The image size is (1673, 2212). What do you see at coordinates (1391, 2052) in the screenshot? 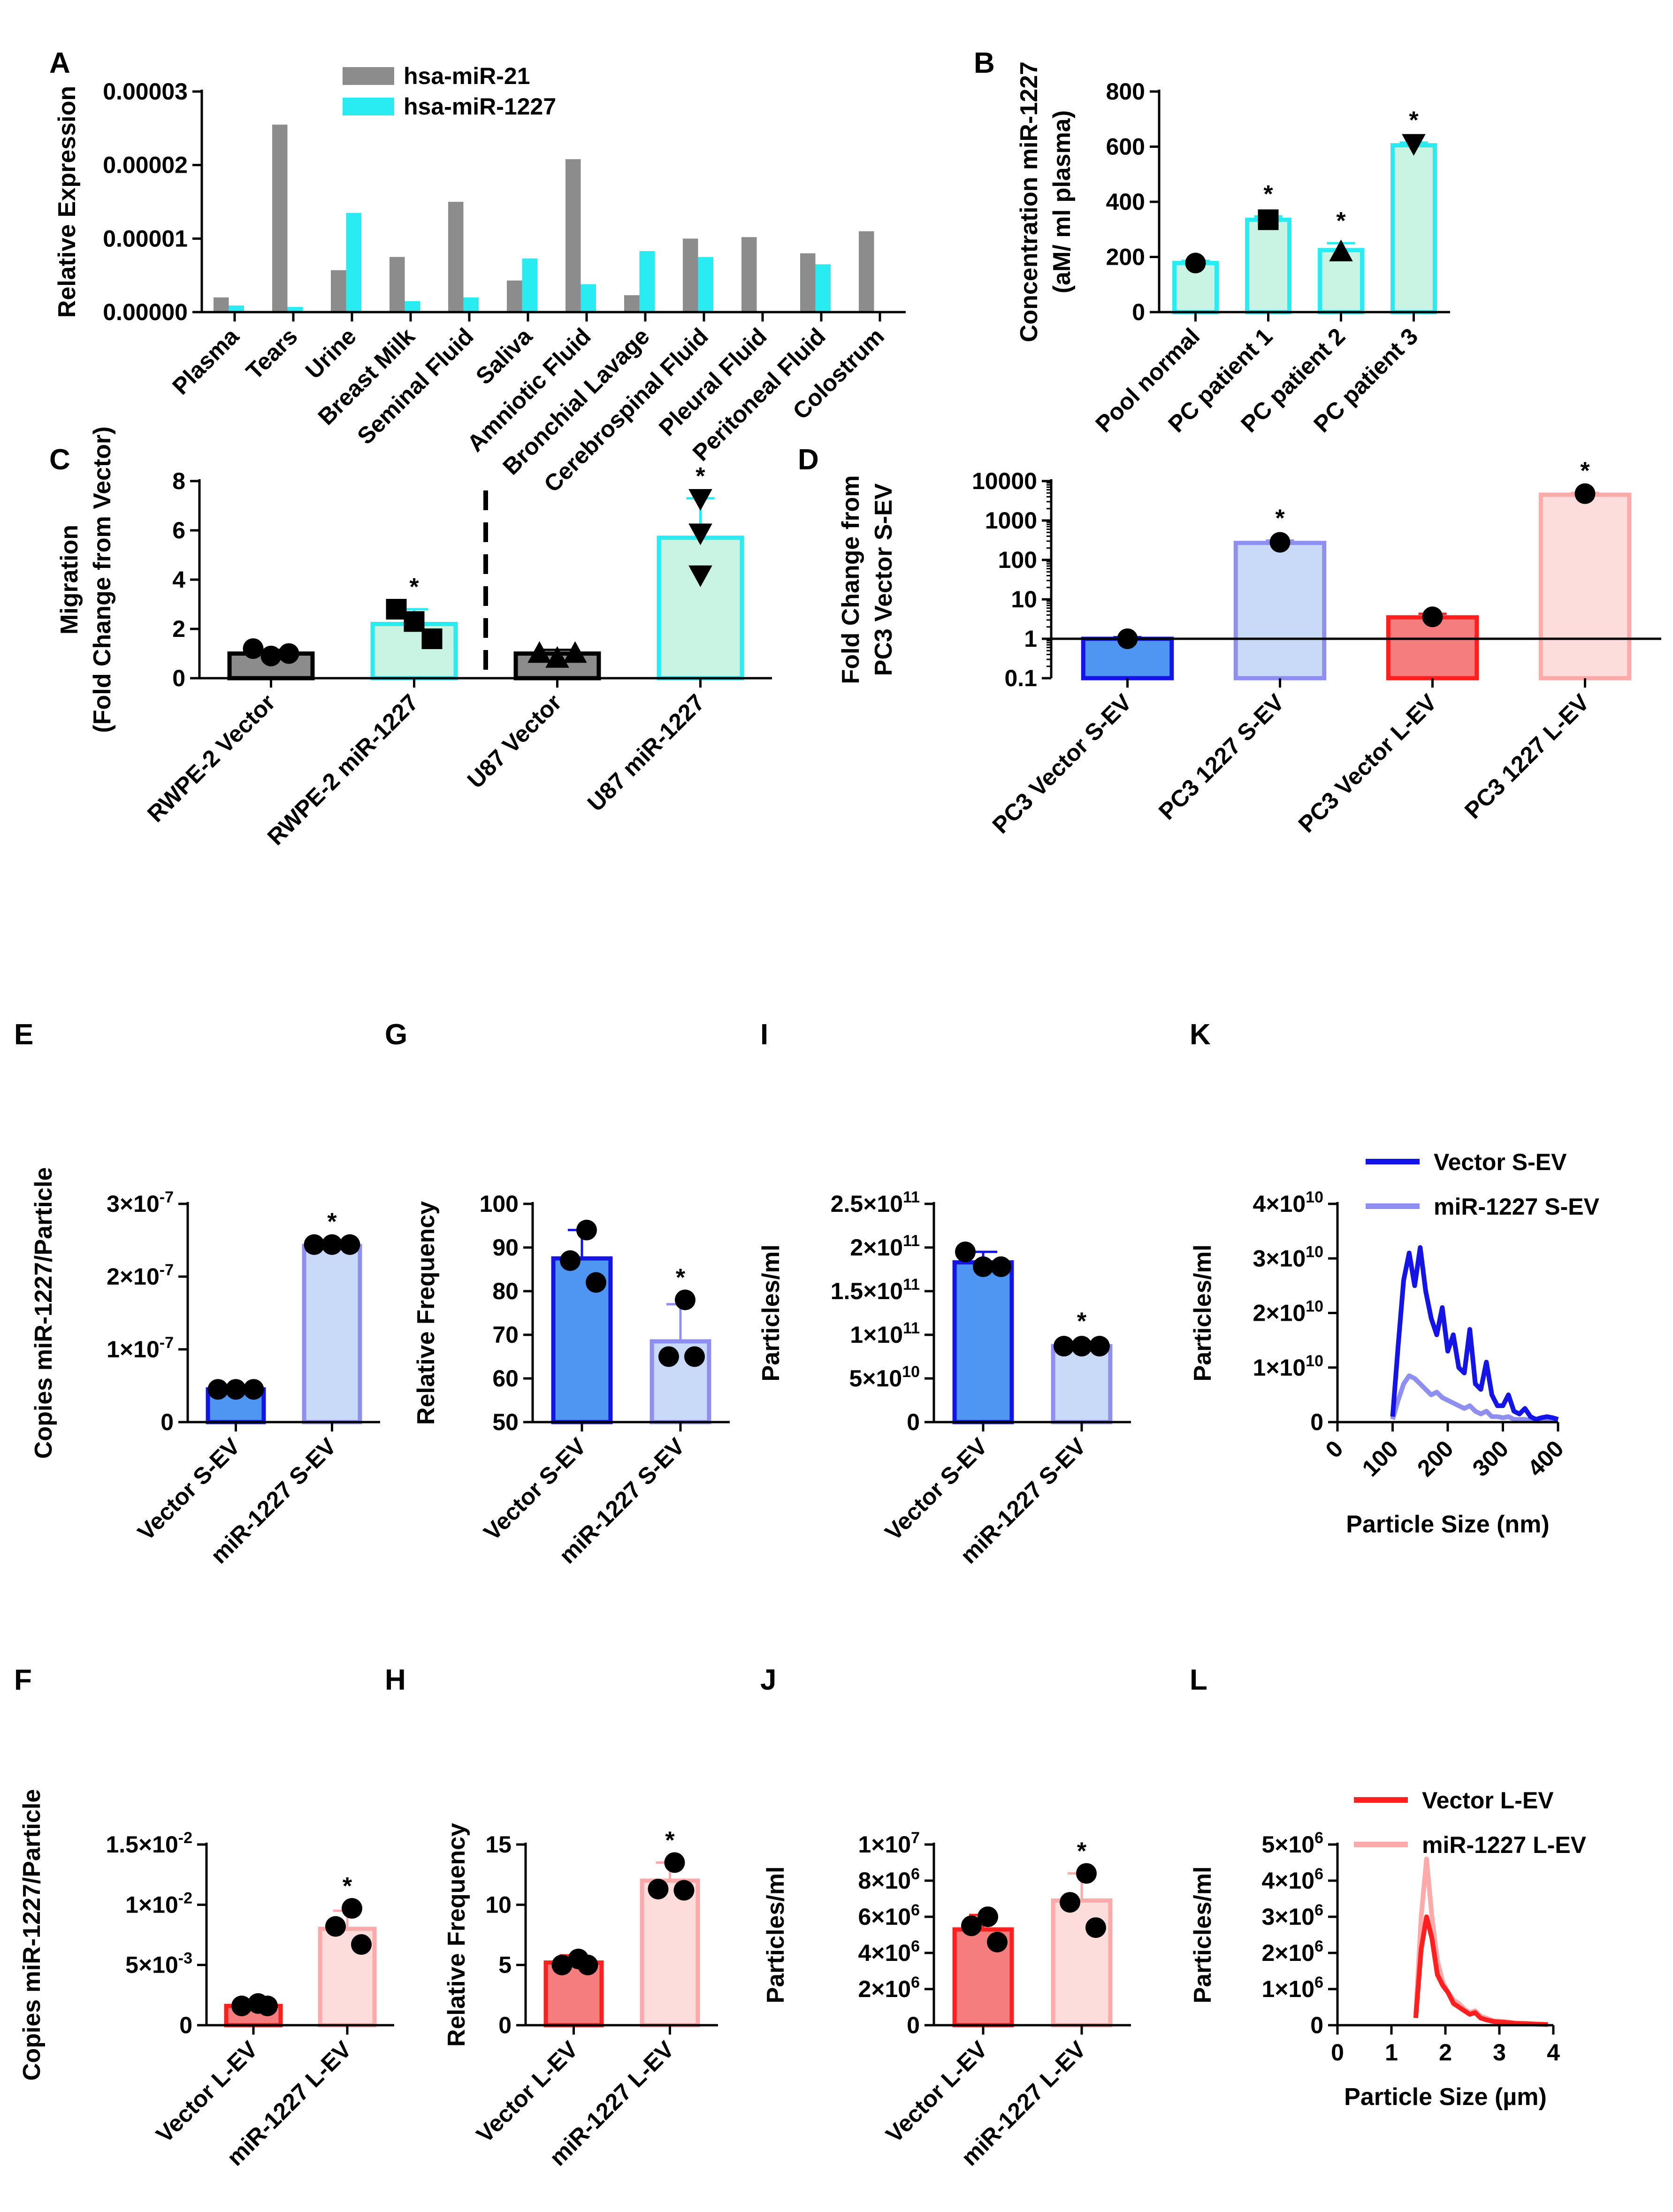
I see `x-tick-label-L-1: 1` at bounding box center [1391, 2052].